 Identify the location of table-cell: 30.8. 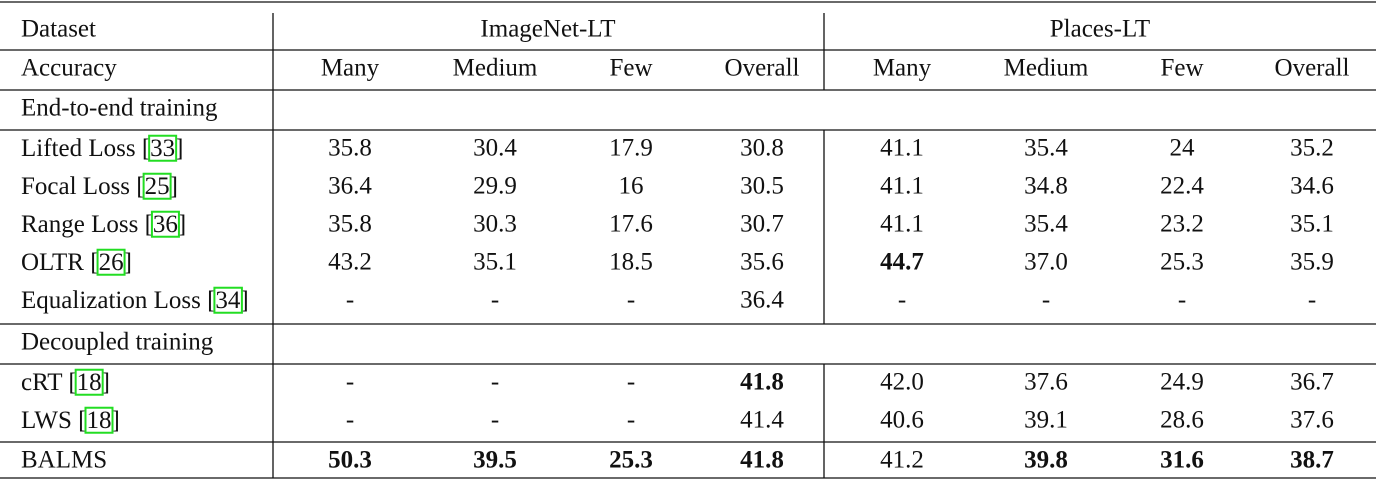
(762, 148).